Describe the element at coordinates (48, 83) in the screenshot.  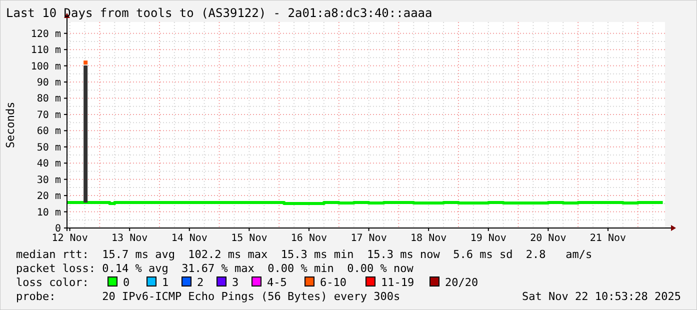
I see `y-tick-label: 90 m` at that location.